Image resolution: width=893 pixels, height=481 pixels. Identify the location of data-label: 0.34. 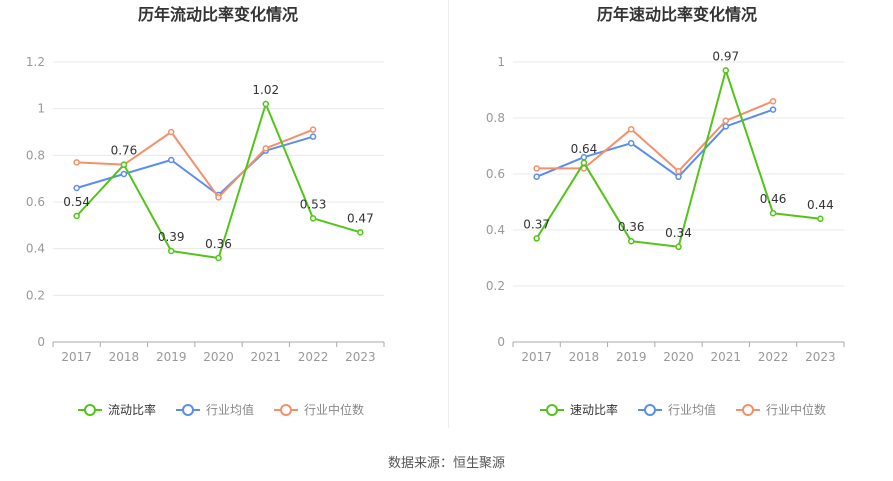
(678, 233).